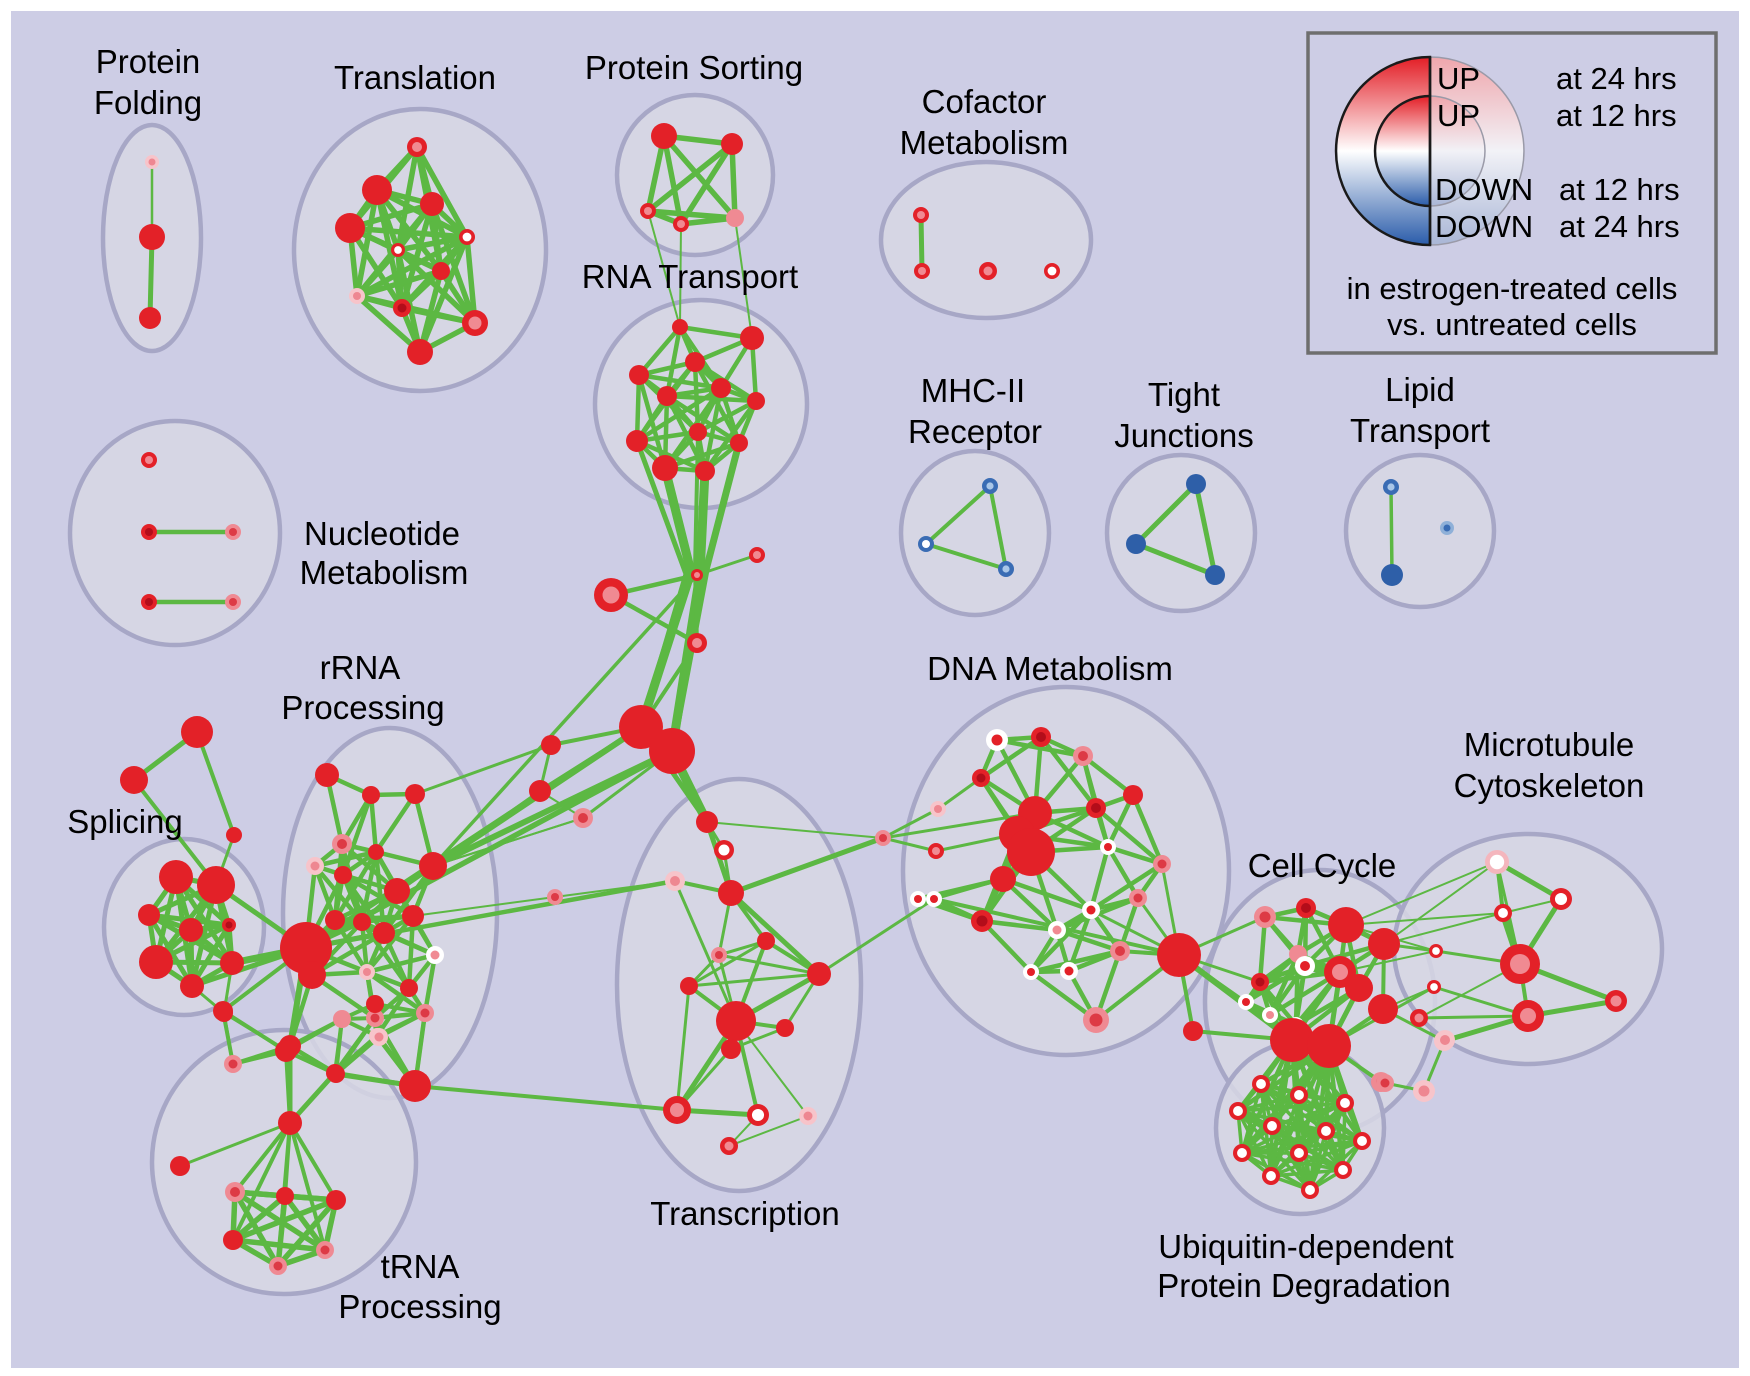 The image size is (1750, 1376). What do you see at coordinates (690, 276) in the screenshot?
I see `svg-text: RNA Transport` at bounding box center [690, 276].